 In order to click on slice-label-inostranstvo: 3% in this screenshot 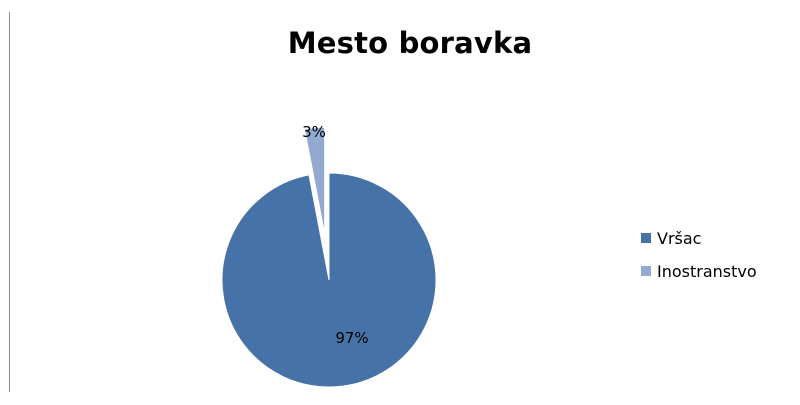, I will do `click(314, 132)`.